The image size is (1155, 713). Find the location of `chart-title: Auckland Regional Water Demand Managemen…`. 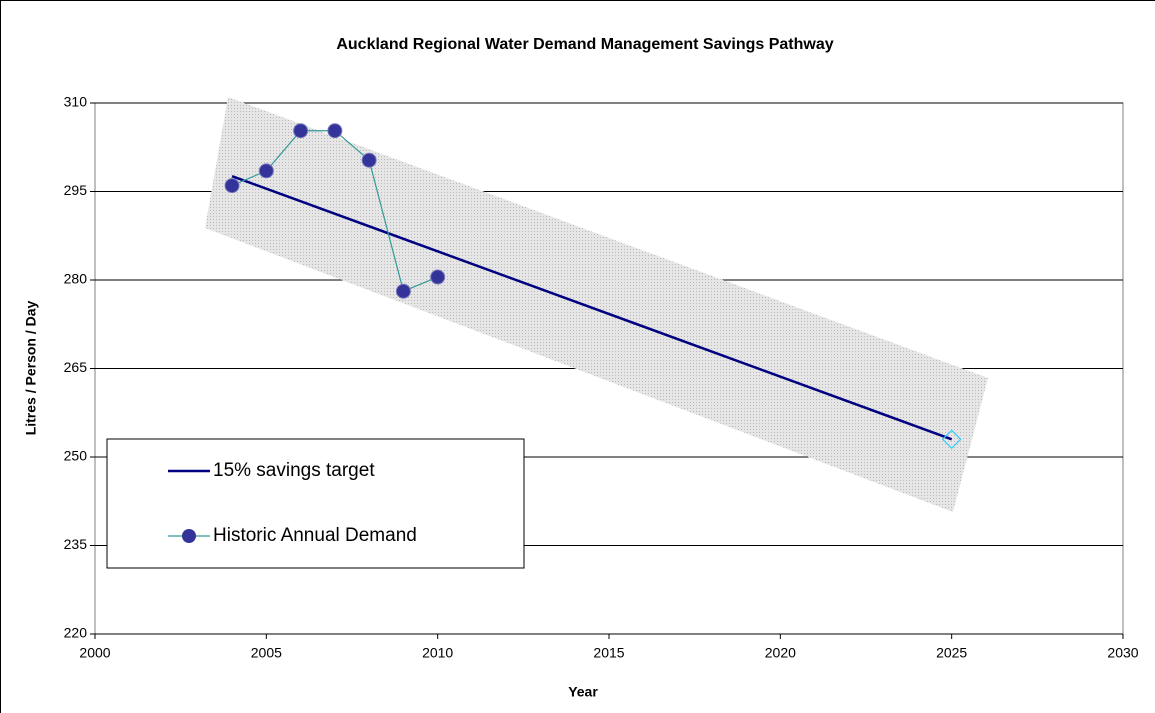

chart-title: Auckland Regional Water Demand Managemen… is located at coordinates (584, 44).